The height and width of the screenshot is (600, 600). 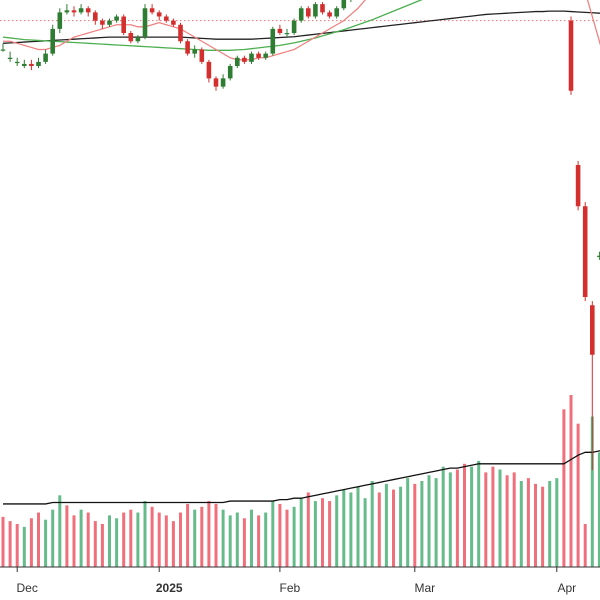 What do you see at coordinates (169, 588) in the screenshot?
I see `x-tick-label: 2025` at bounding box center [169, 588].